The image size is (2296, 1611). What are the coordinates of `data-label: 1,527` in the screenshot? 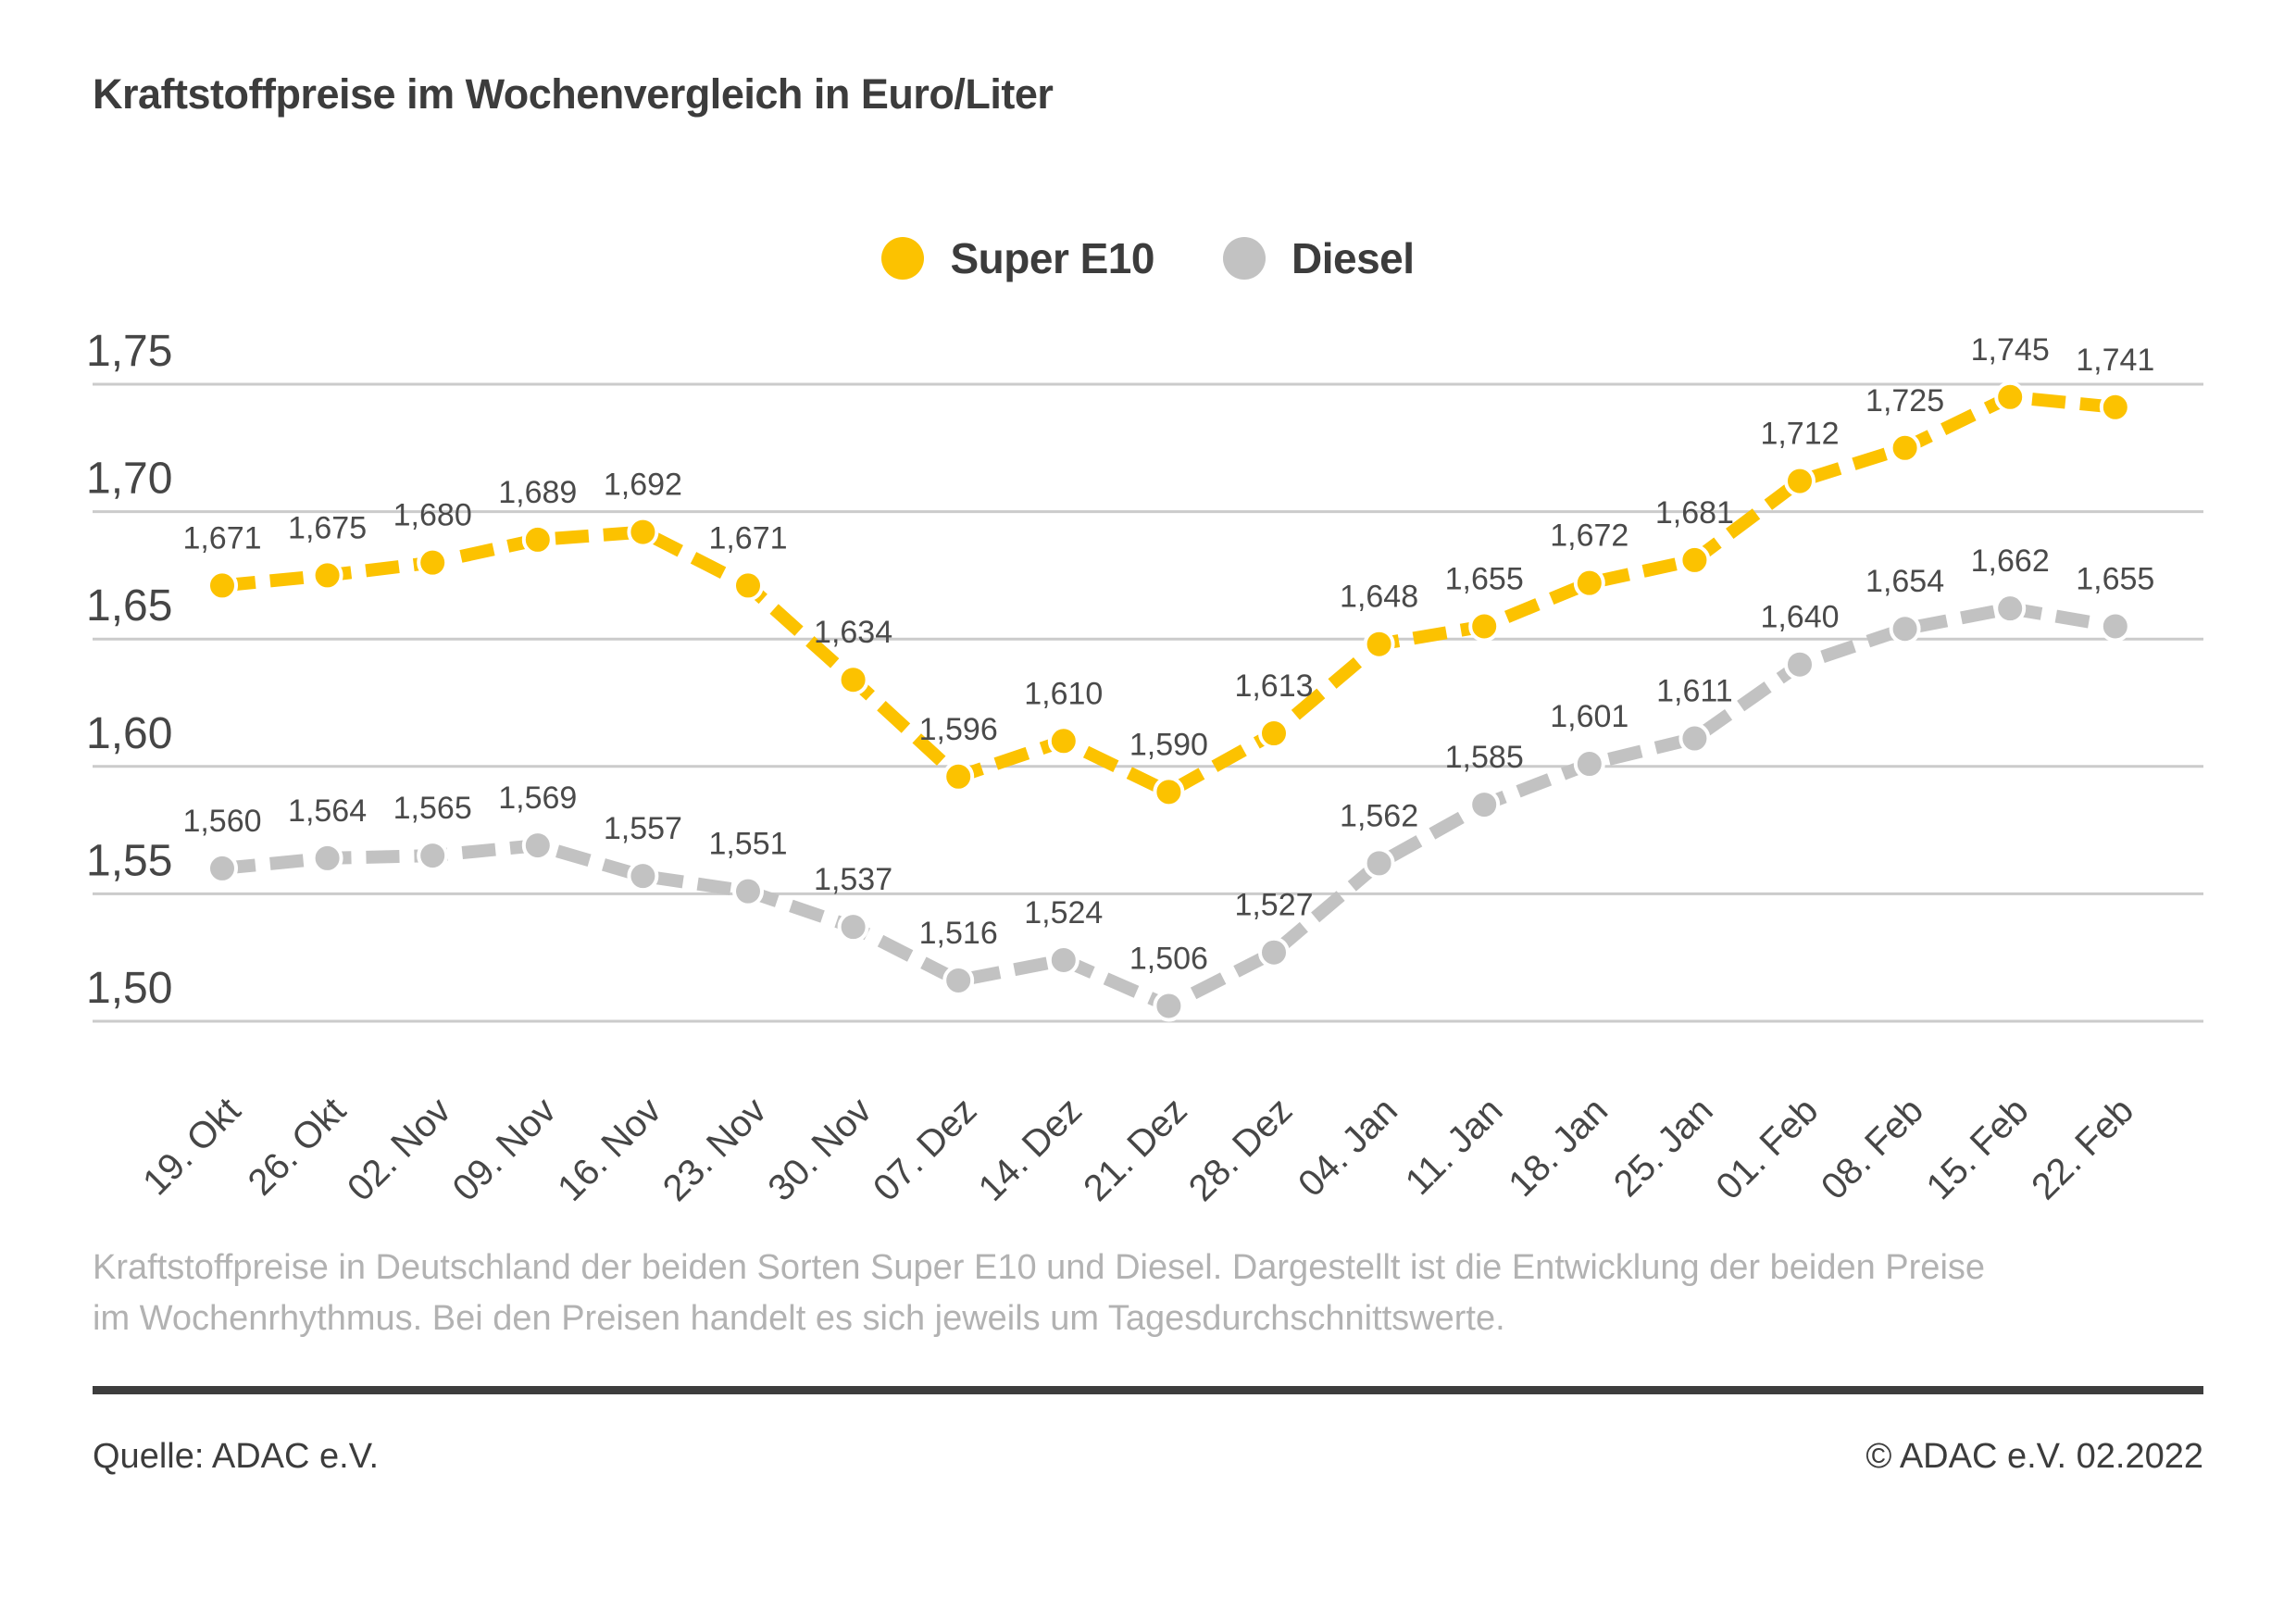 It's located at (1273, 905).